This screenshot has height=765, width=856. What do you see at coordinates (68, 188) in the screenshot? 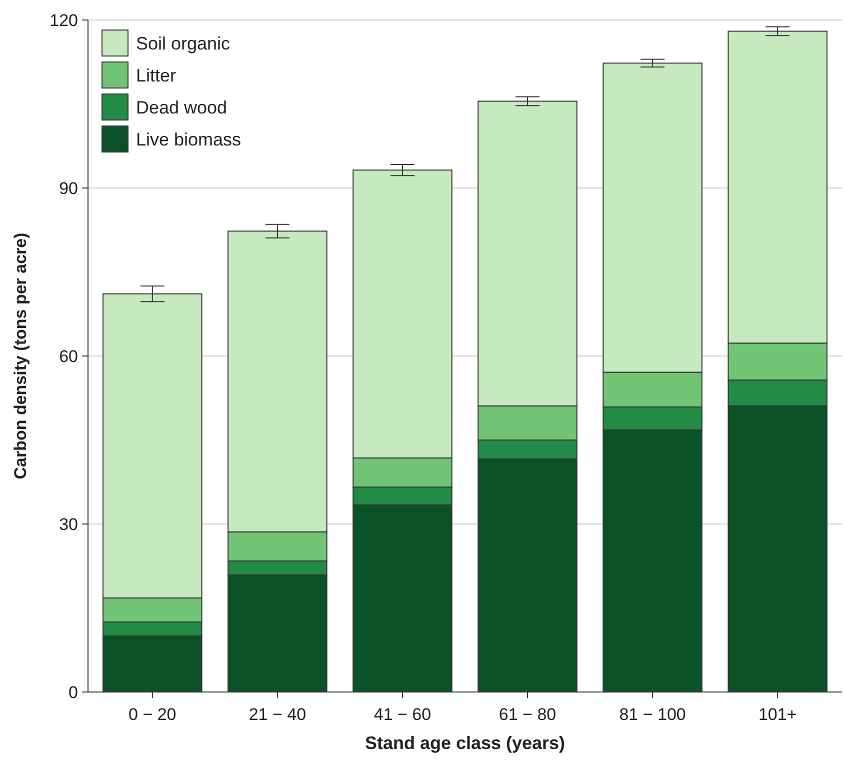
I see `y-tick-label: 90` at bounding box center [68, 188].